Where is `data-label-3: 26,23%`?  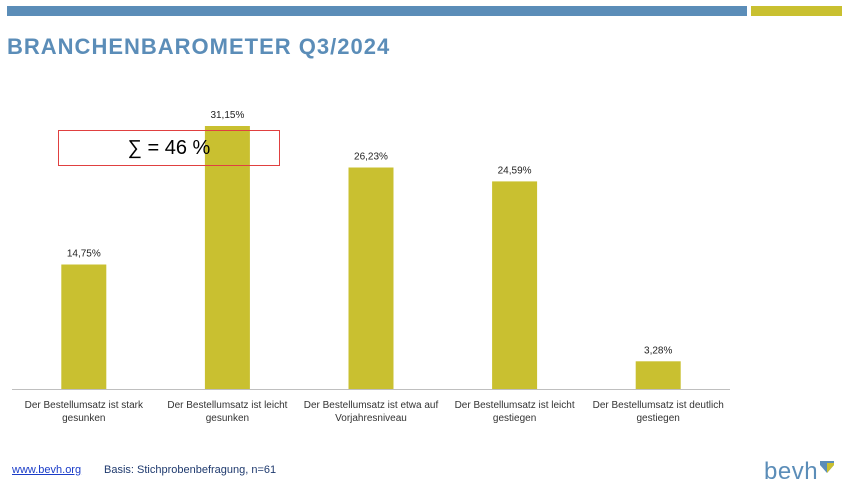 data-label-3: 26,23% is located at coordinates (371, 157).